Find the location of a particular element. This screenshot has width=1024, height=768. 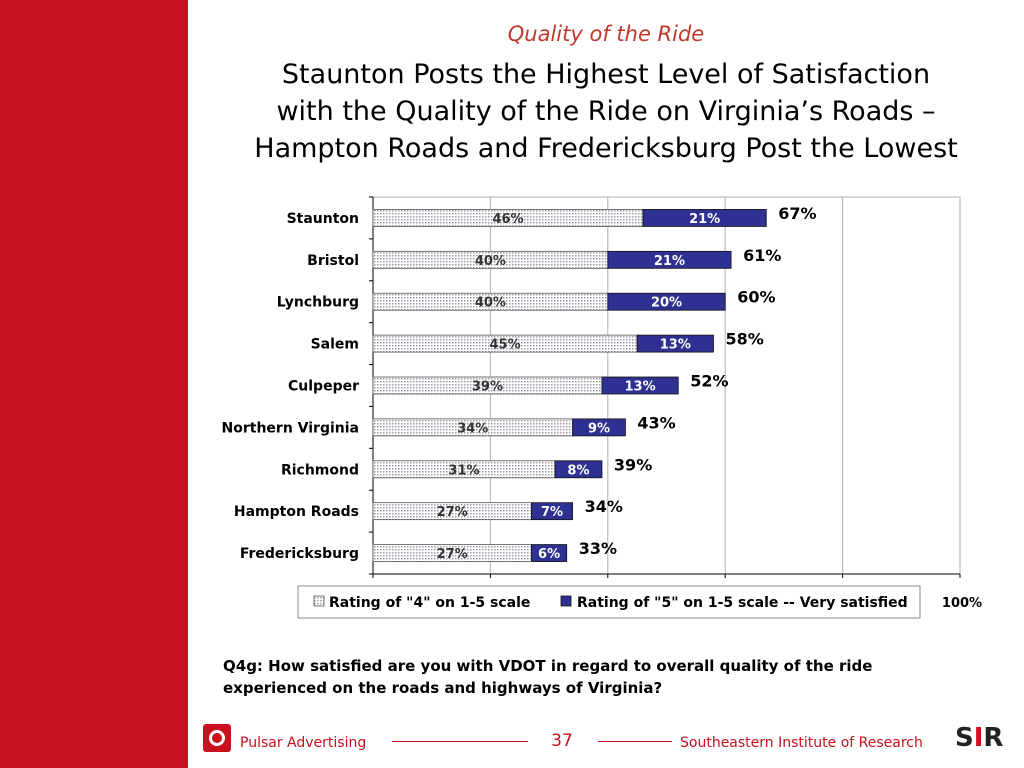

total-label: 67% is located at coordinates (797, 213).